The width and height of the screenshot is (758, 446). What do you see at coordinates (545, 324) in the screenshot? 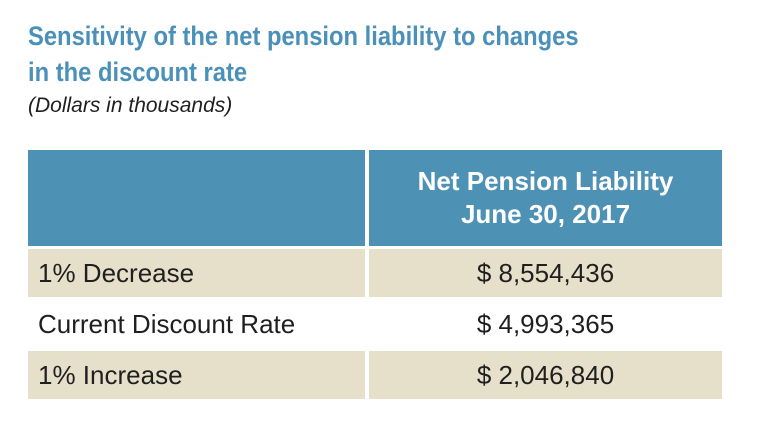
I see `row-value-current-discount-rate: $ 4,993,365` at bounding box center [545, 324].